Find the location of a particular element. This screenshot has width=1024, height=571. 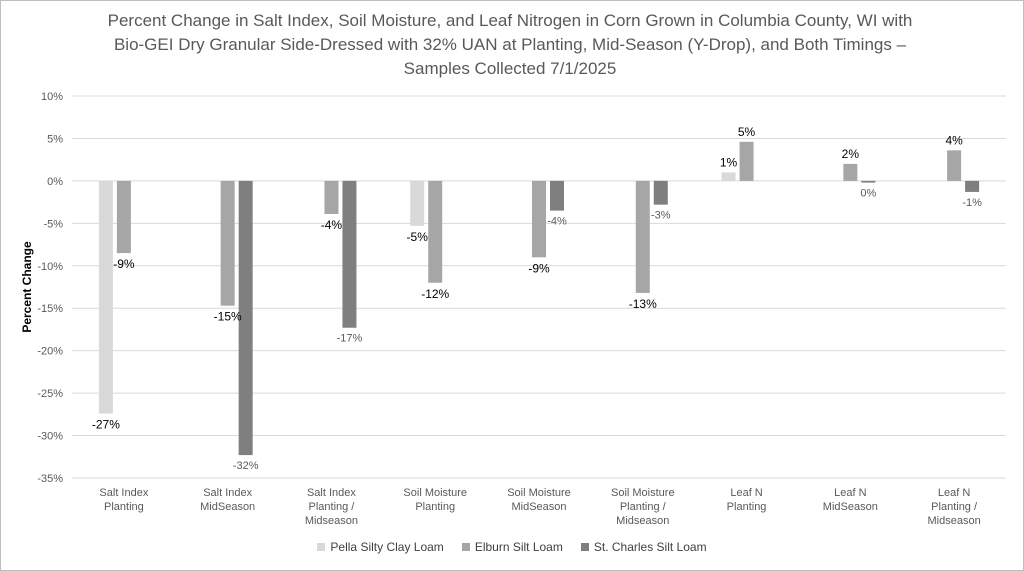

y-tick-label: -5% is located at coordinates (53, 224).